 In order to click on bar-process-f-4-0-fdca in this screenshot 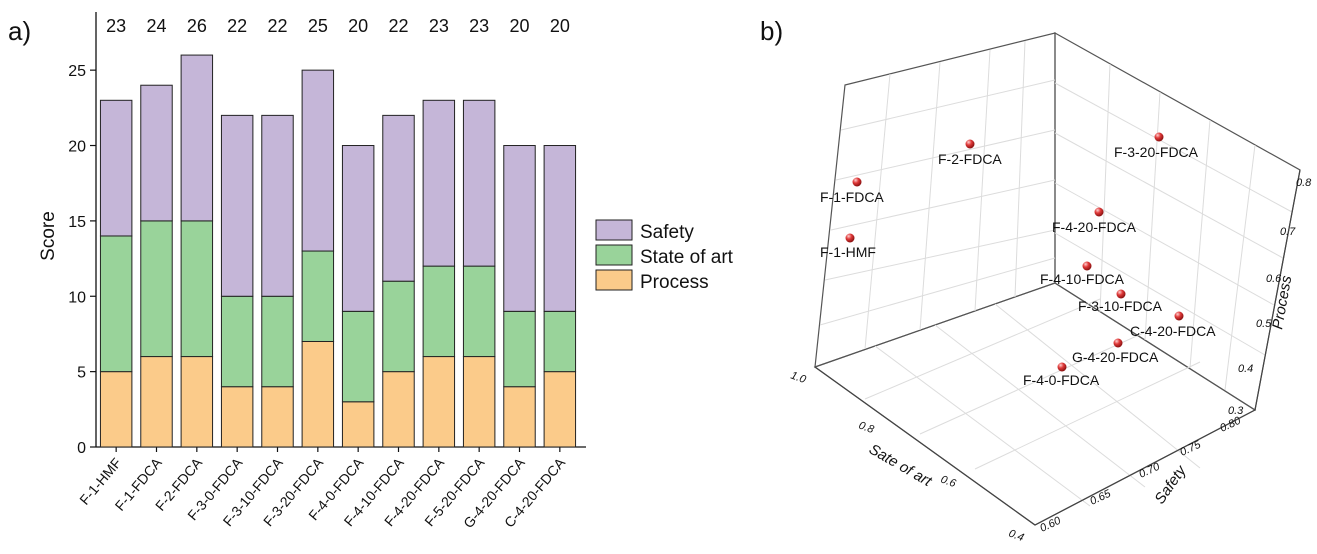, I will do `click(358, 424)`.